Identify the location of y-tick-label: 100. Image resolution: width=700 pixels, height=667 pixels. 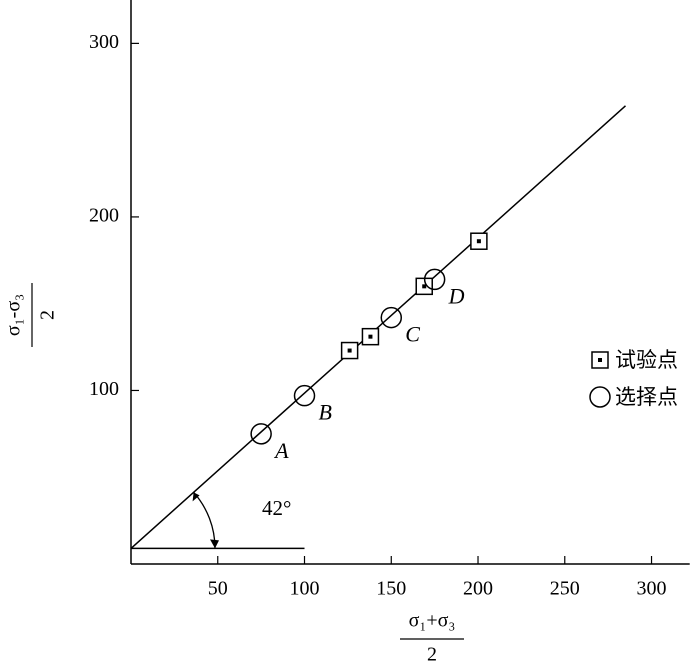
(104, 389).